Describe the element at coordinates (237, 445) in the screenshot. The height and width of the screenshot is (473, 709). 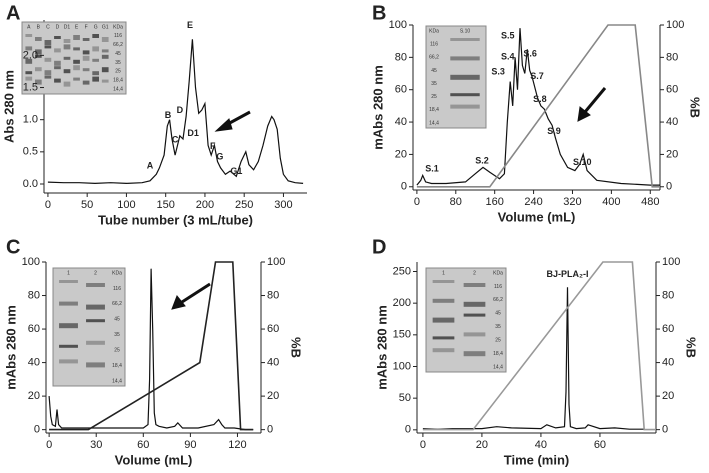
I see `x-tick-label: 120` at that location.